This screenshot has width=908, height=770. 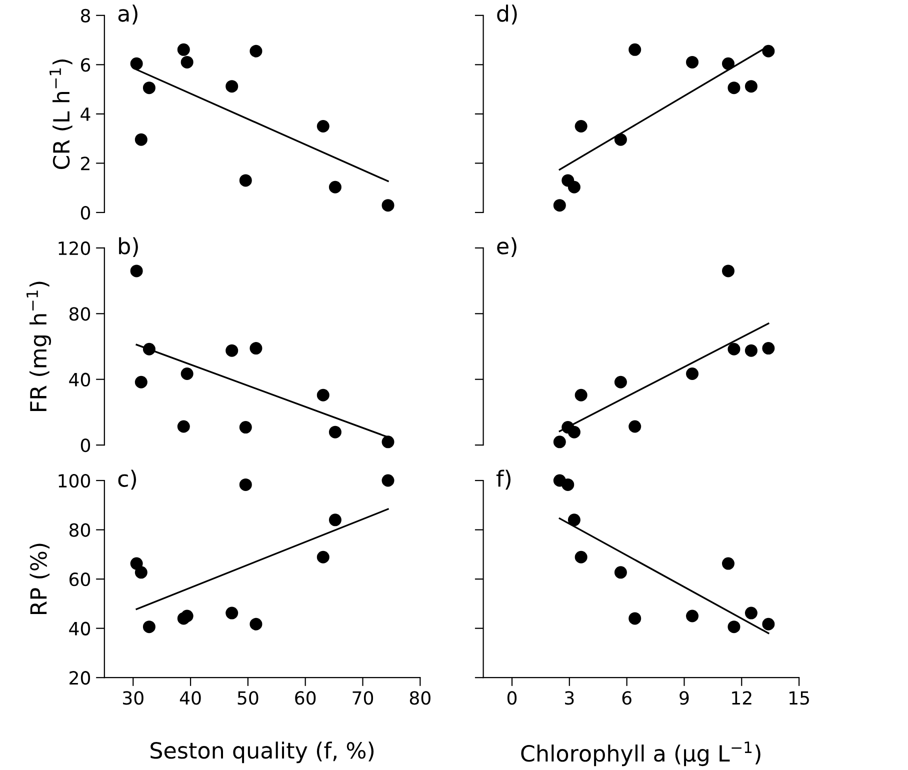 What do you see at coordinates (627, 698) in the screenshot?
I see `x-tick-label: 6` at bounding box center [627, 698].